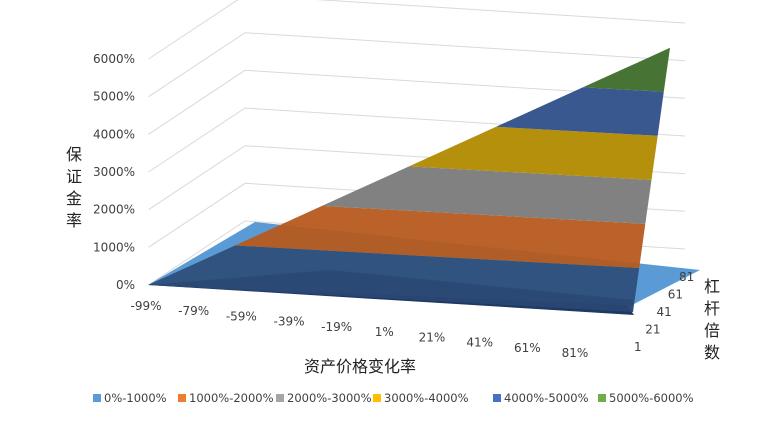  What do you see at coordinates (114, 247) in the screenshot?
I see `z-tick-label: 1000%` at bounding box center [114, 247].